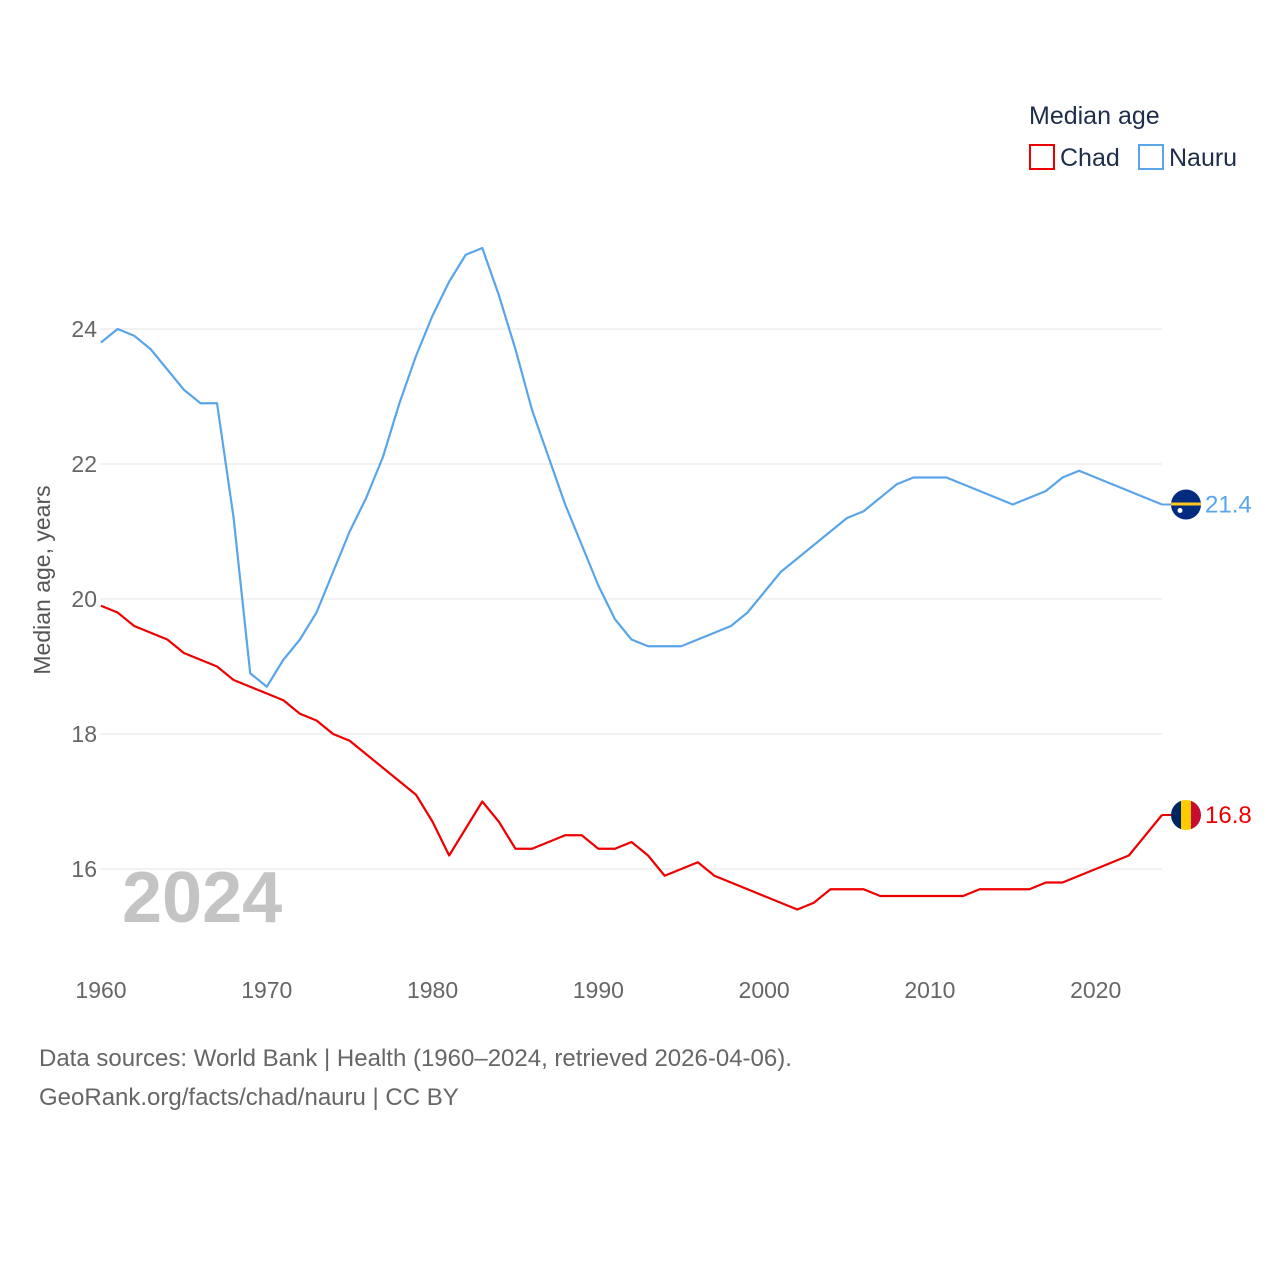  What do you see at coordinates (1228, 505) in the screenshot?
I see `end-label-nauru: 21.4` at bounding box center [1228, 505].